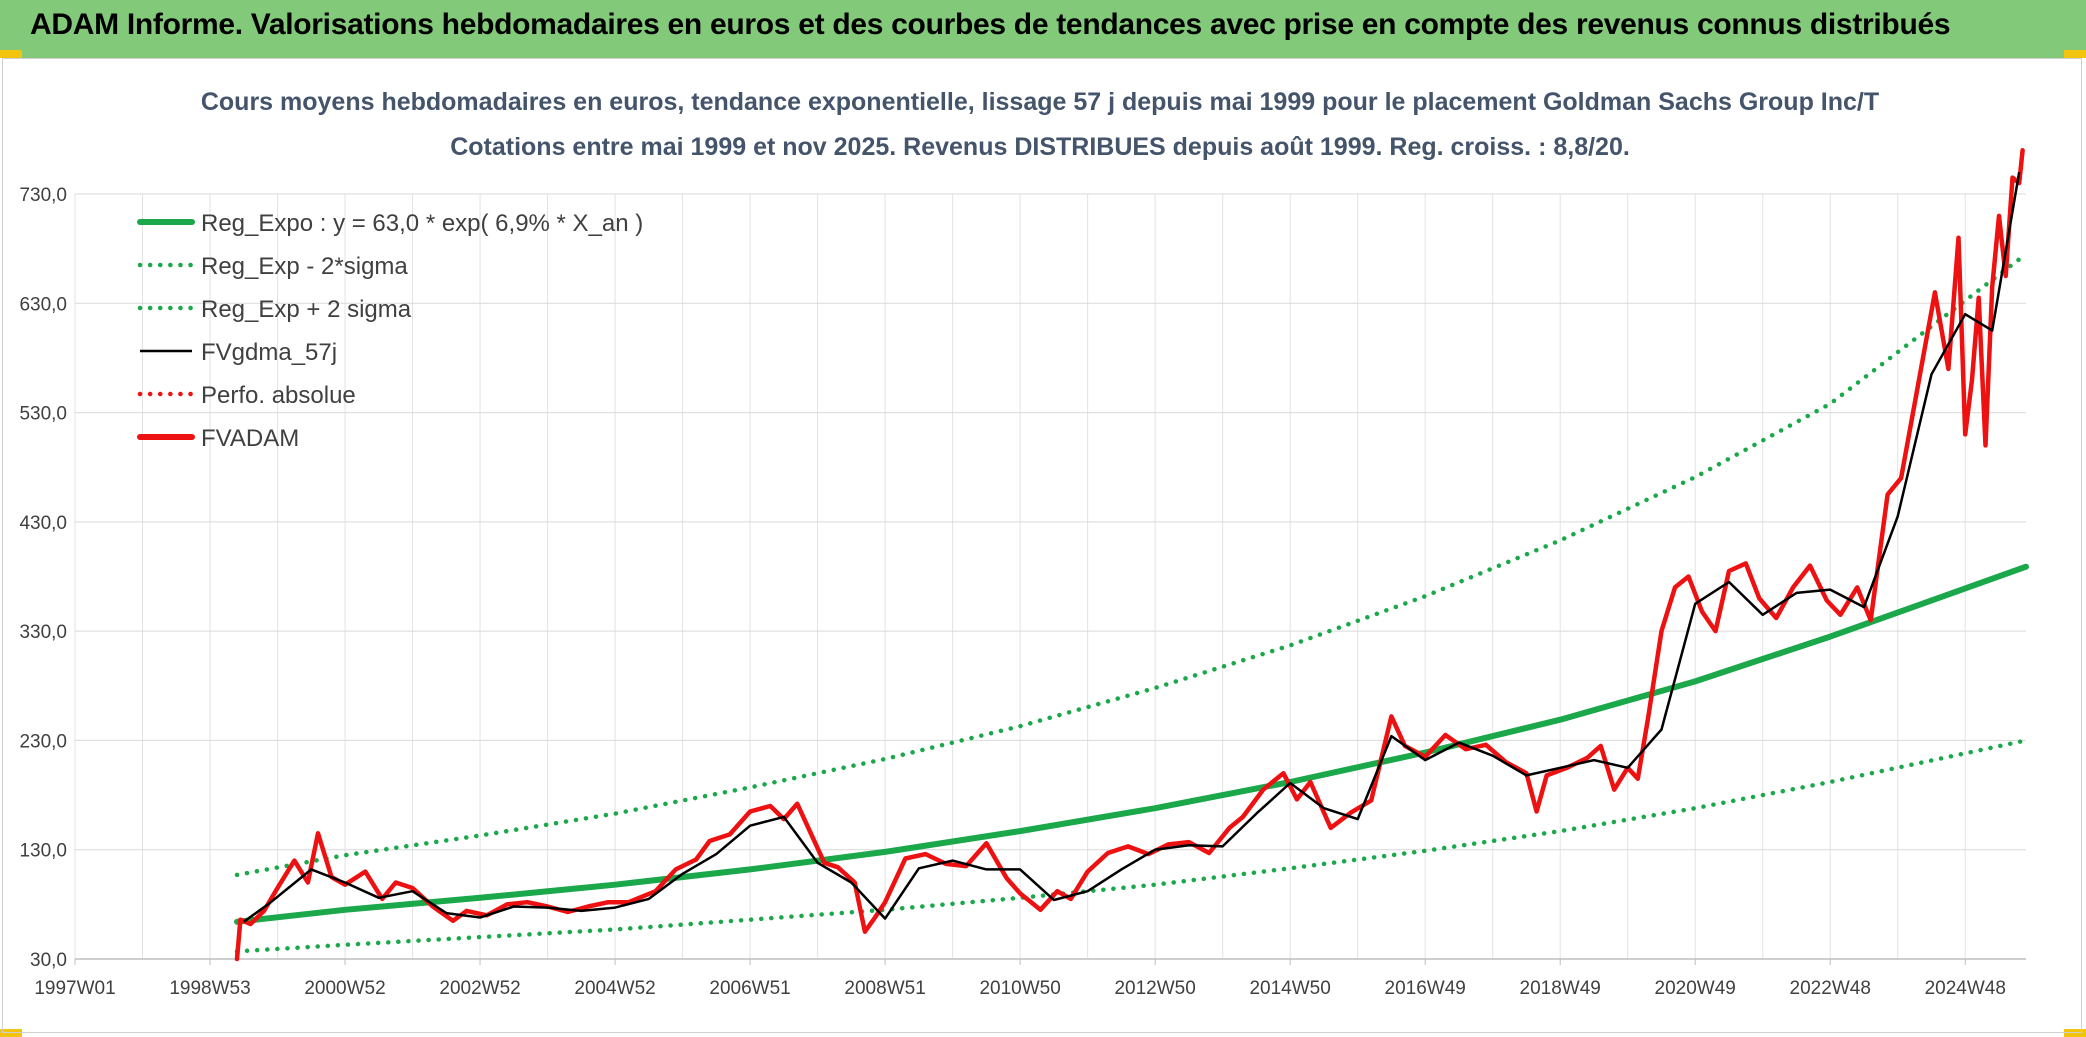  I want to click on x-tick-label: 2012W50, so click(1154, 988).